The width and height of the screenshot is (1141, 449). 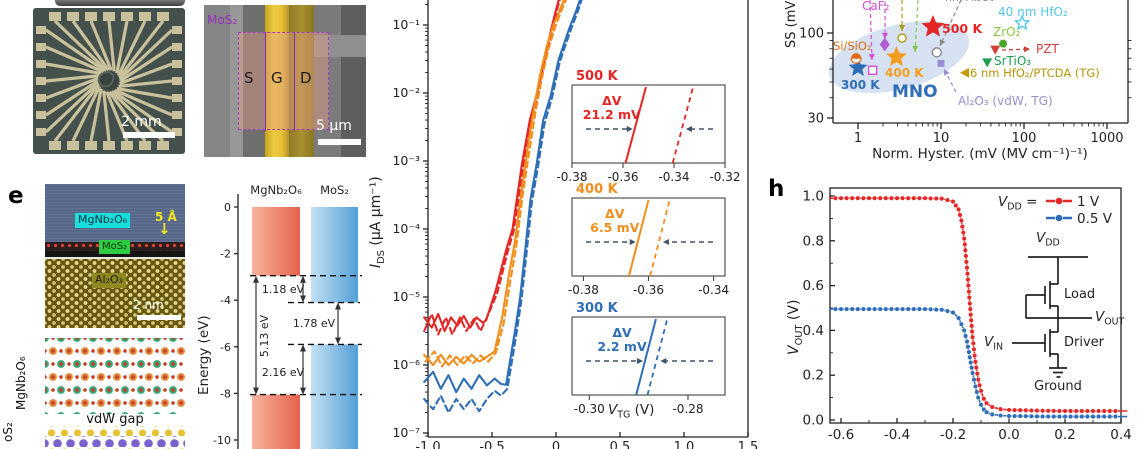 What do you see at coordinates (314, 323) in the screenshot?
I see `svg-text: 1.78 eV` at bounding box center [314, 323].